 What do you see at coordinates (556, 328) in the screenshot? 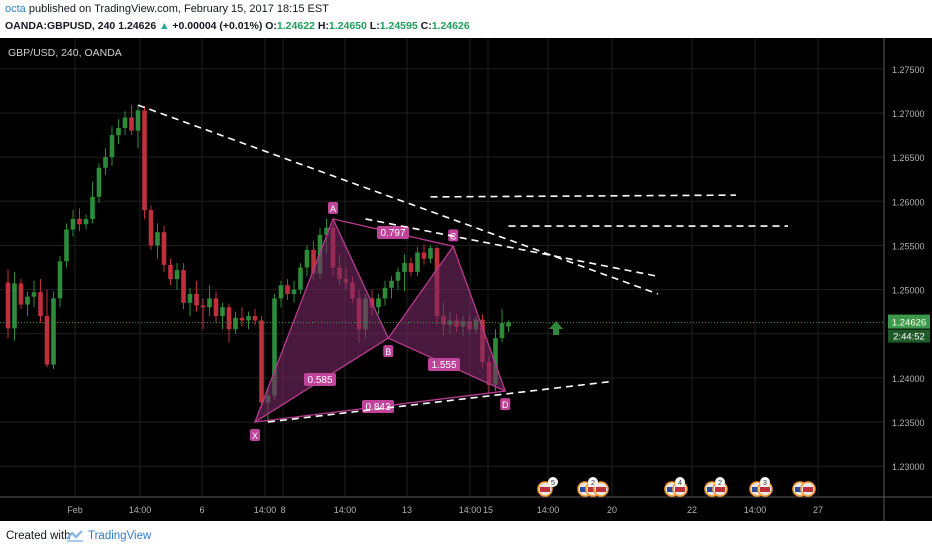
I see `up-arrow-icon` at bounding box center [556, 328].